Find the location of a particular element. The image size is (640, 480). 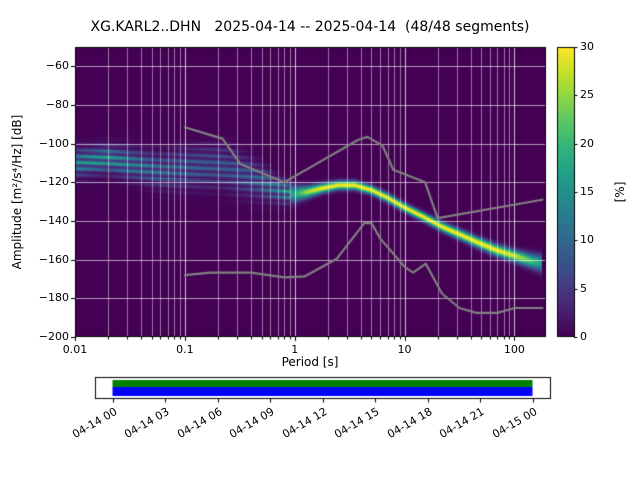

x-tick-label: 10 is located at coordinates (404, 349).